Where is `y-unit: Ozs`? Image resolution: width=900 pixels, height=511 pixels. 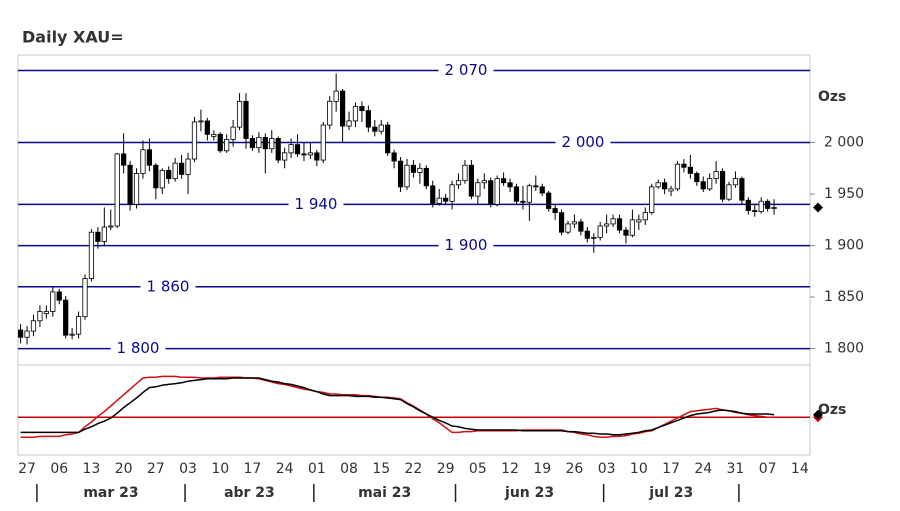 y-unit: Ozs is located at coordinates (832, 97).